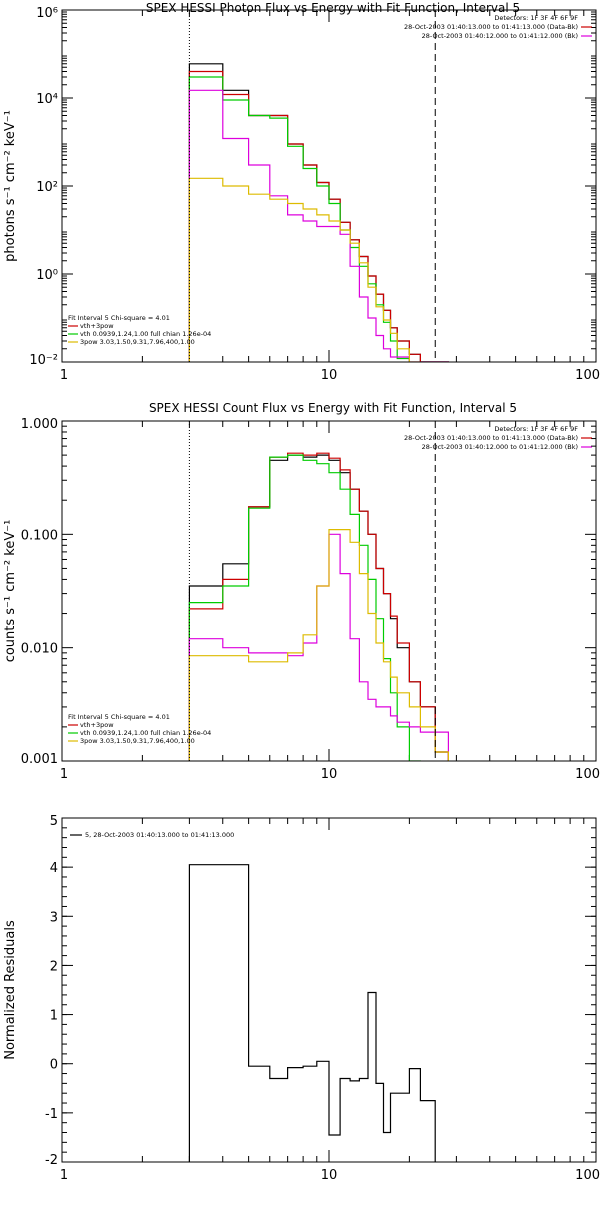 The image size is (600, 1205). Describe the element at coordinates (54, 868) in the screenshot. I see `y-tick-label: 4` at that location.